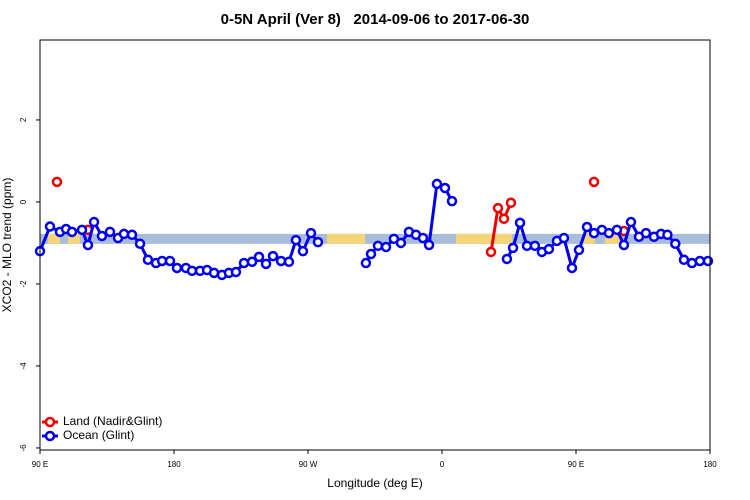 The image size is (750, 500). Describe the element at coordinates (112, 421) in the screenshot. I see `legend-label: Land (Nadir&Glint)` at that location.